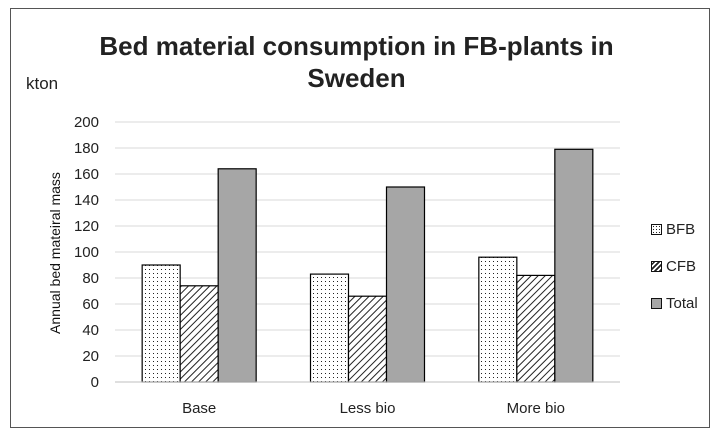 The width and height of the screenshot is (713, 430). Describe the element at coordinates (161, 323) in the screenshot. I see `bar-bfb-base` at that location.